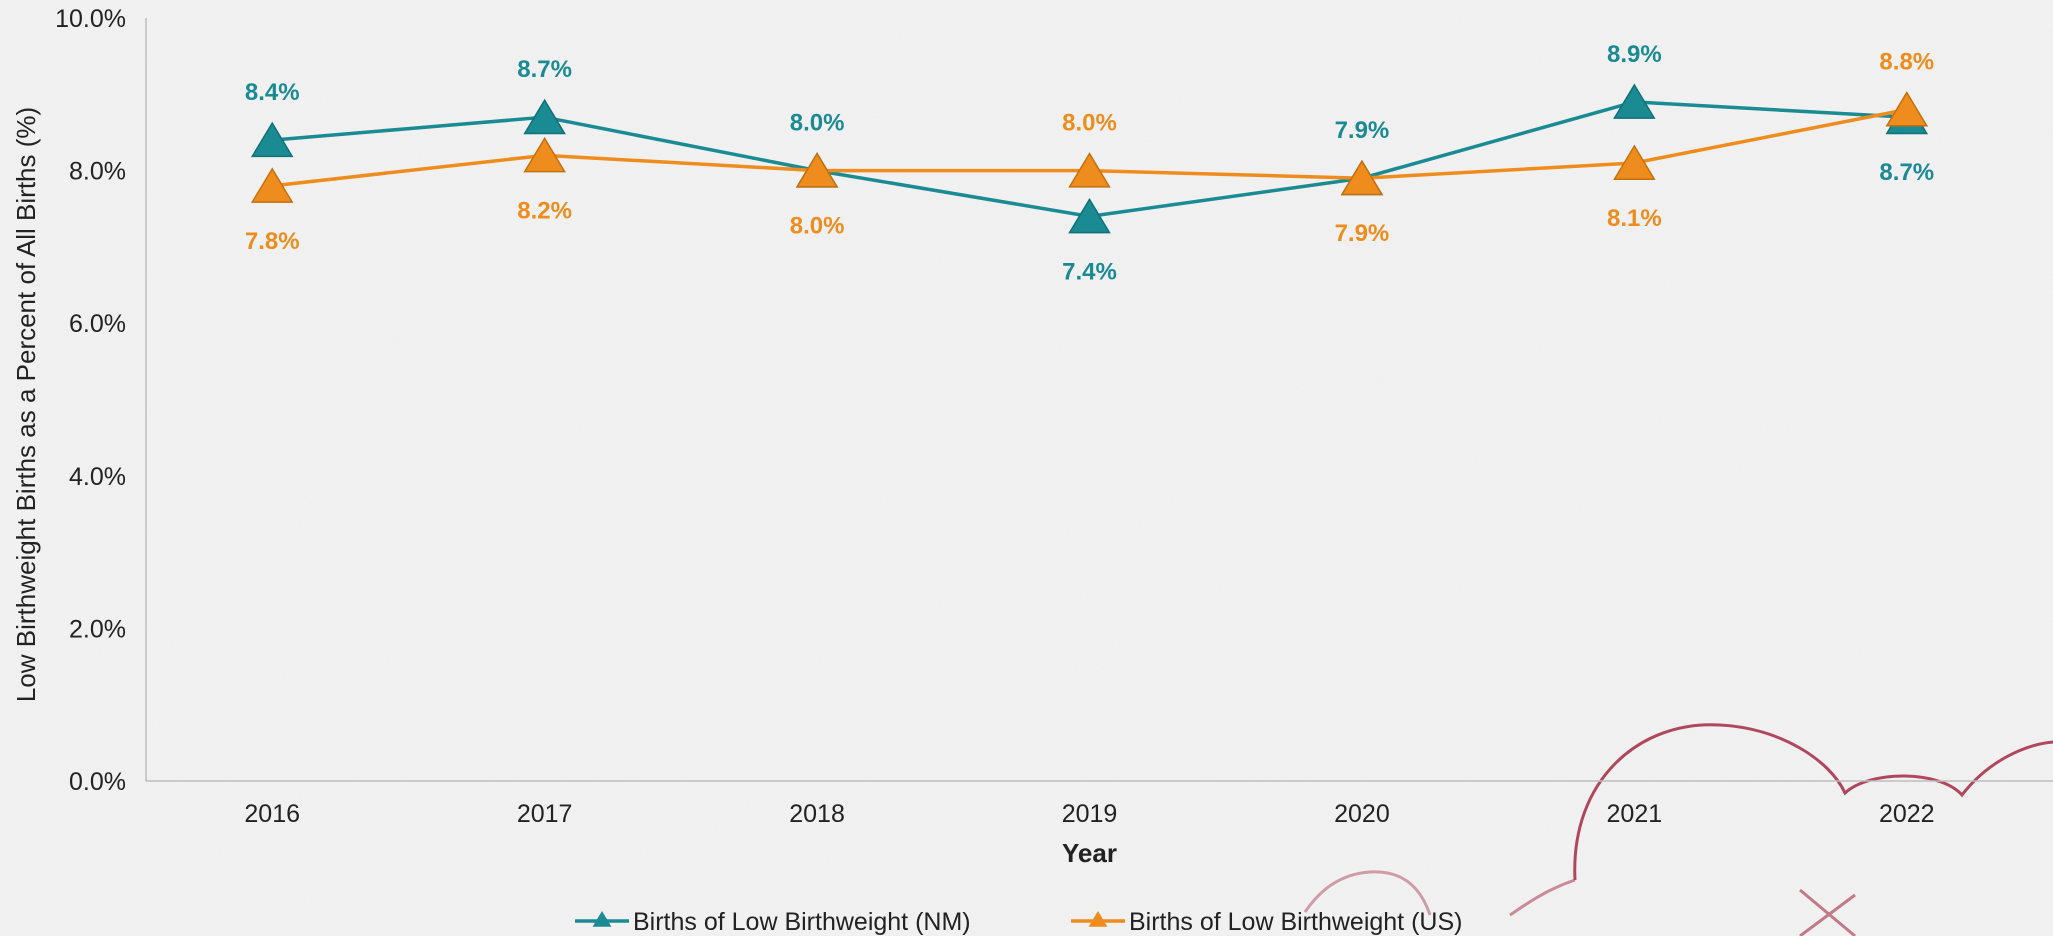  Describe the element at coordinates (97, 324) in the screenshot. I see `y-tick-label: 6.0%` at that location.